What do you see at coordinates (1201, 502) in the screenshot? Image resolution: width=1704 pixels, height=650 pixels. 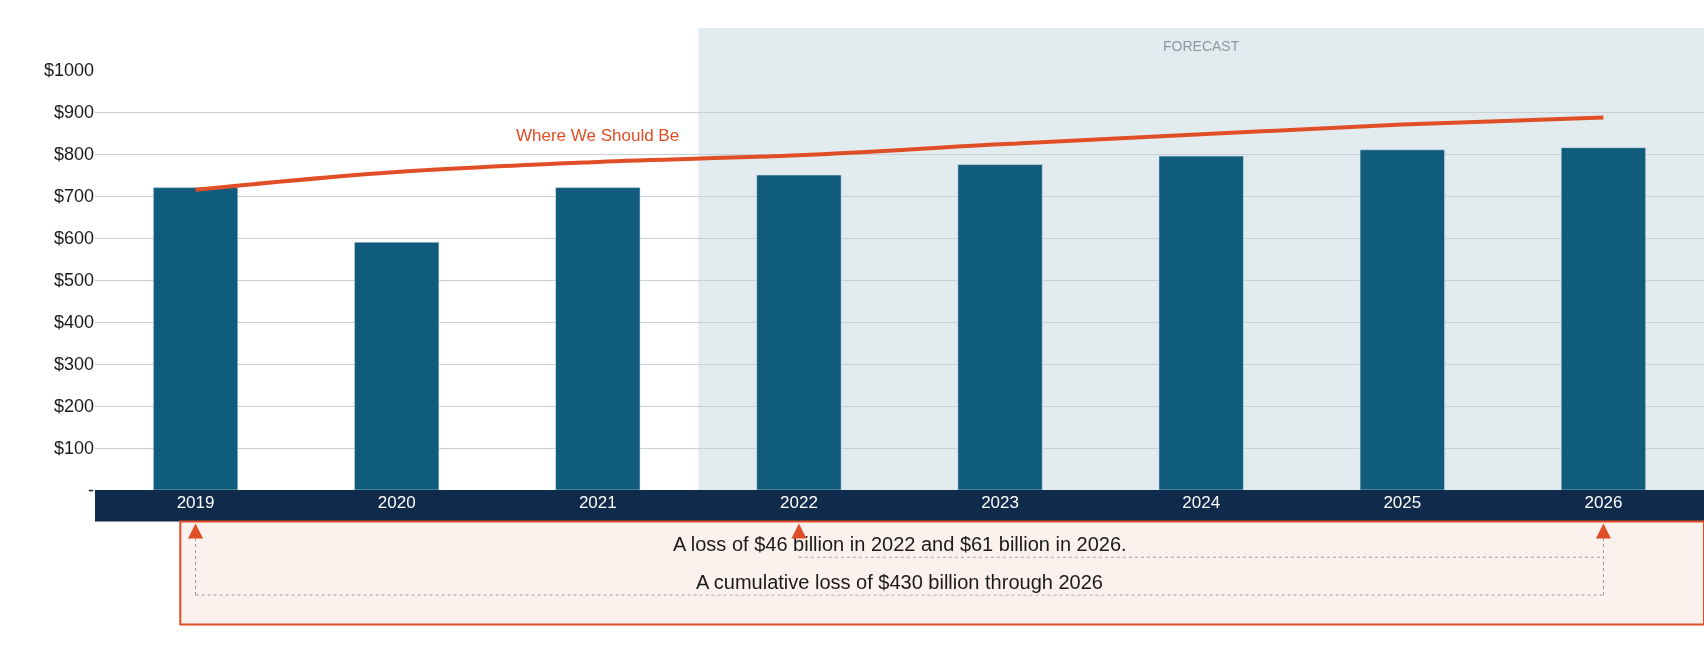 I see `x-tick-label: 2024` at bounding box center [1201, 502].